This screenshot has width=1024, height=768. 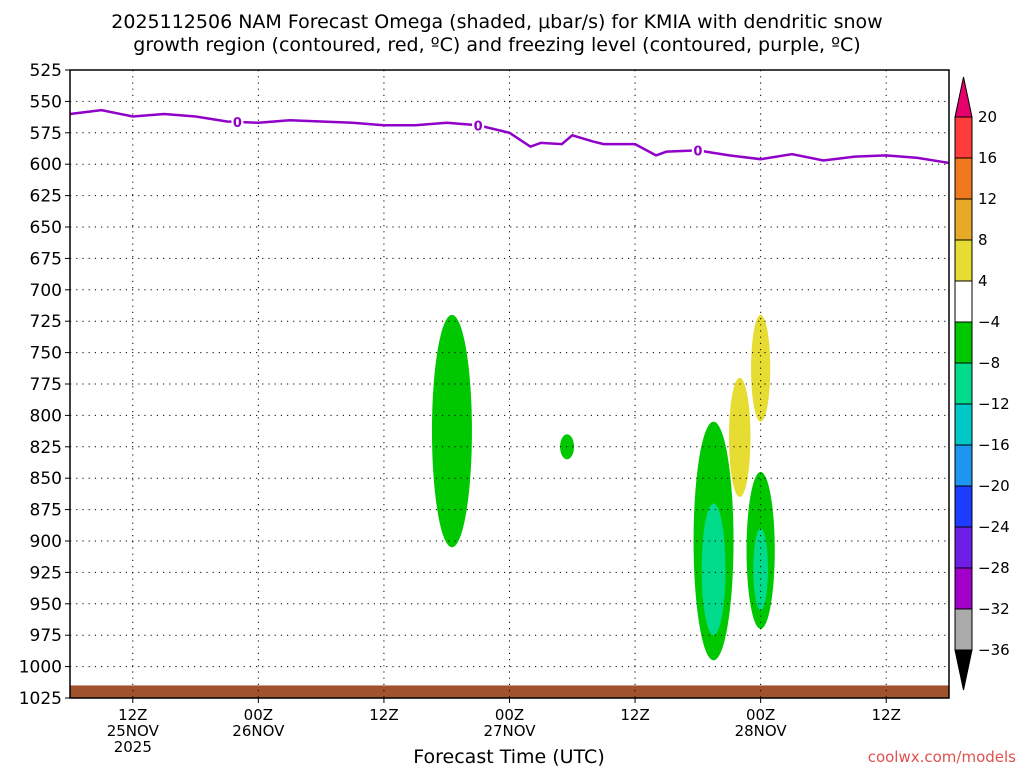 What do you see at coordinates (46, 573) in the screenshot?
I see `y-tick-label: 925` at bounding box center [46, 573].